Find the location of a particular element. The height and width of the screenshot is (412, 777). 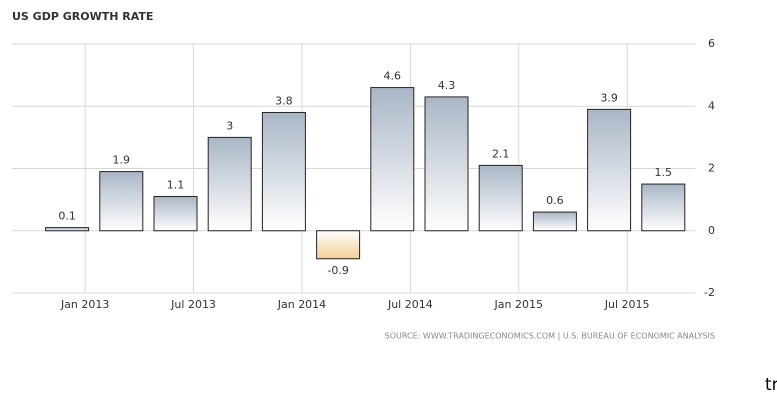

value-label: 2.1 is located at coordinates (501, 153).